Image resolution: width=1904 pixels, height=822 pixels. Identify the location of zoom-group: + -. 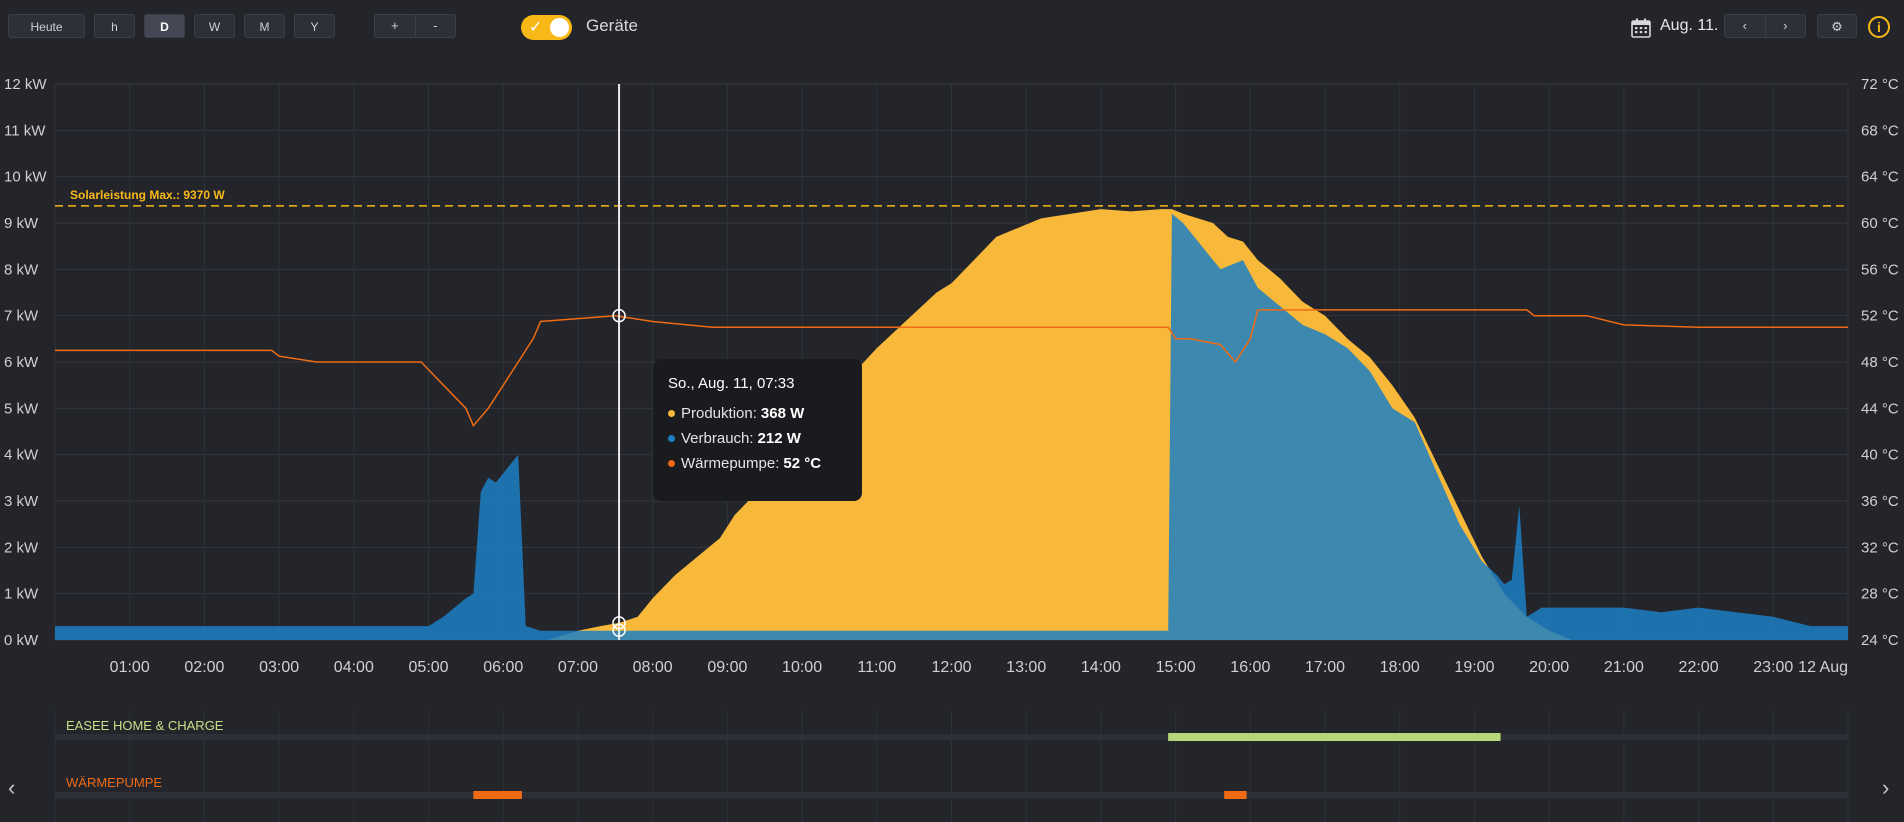
(415, 26).